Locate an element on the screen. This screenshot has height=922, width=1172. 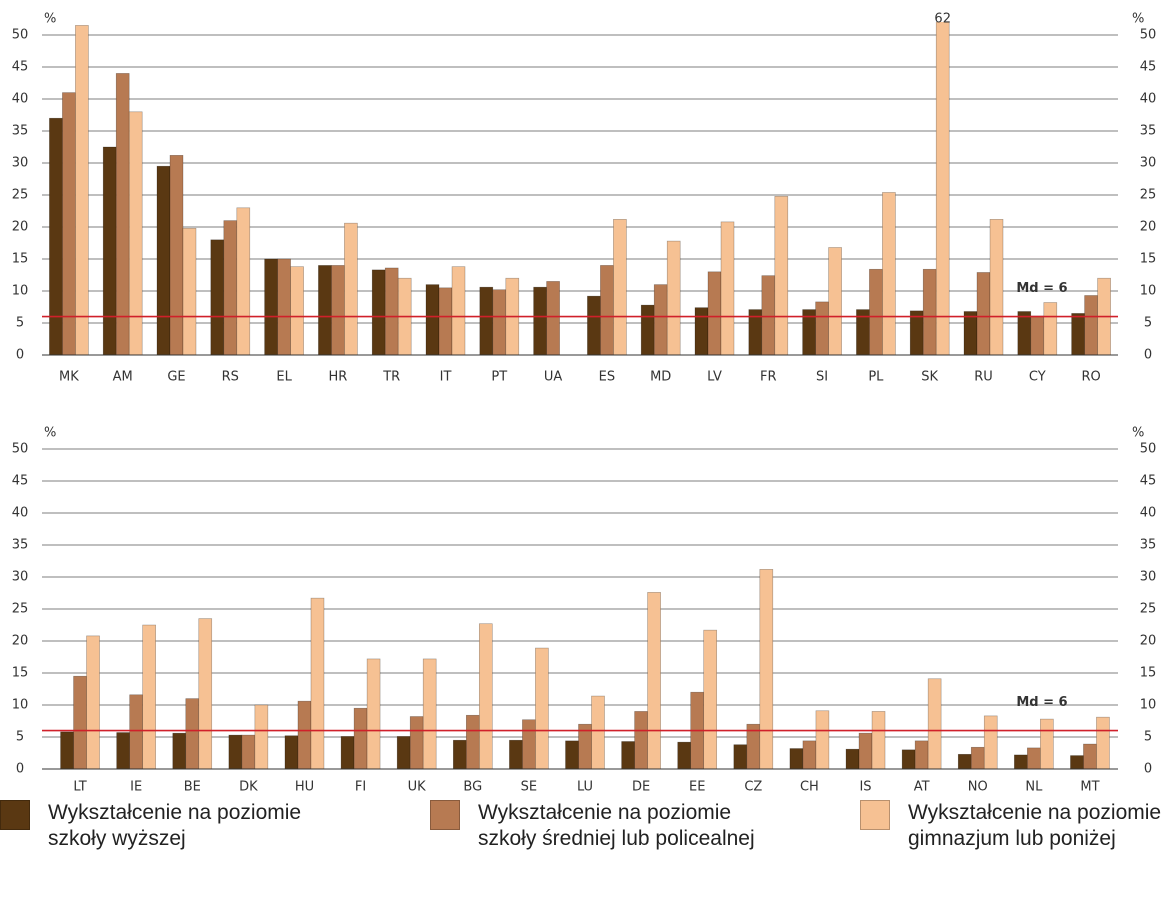
y-tick-label: 40 is located at coordinates (20, 99).